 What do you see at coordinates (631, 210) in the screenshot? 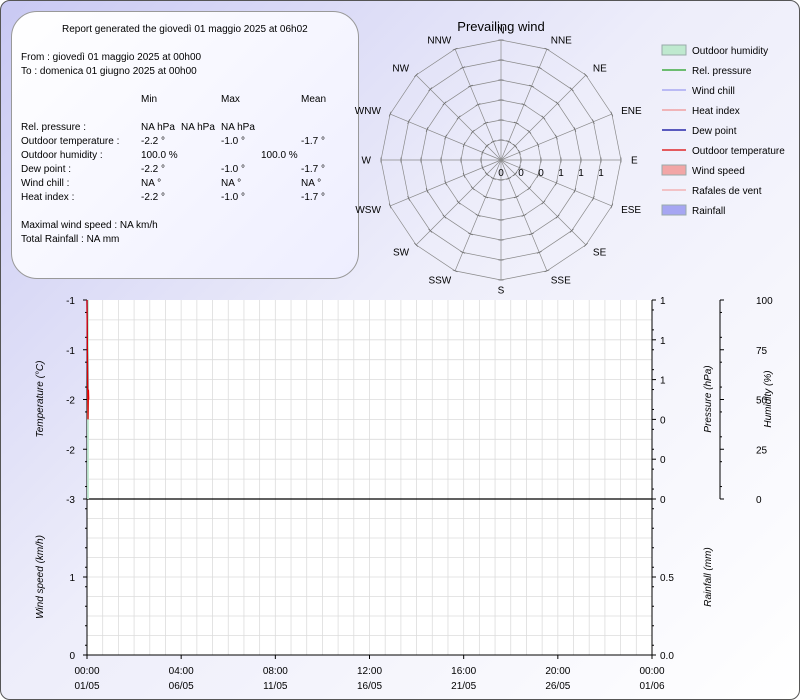
I see `radar-direction-label: ESE` at bounding box center [631, 210].